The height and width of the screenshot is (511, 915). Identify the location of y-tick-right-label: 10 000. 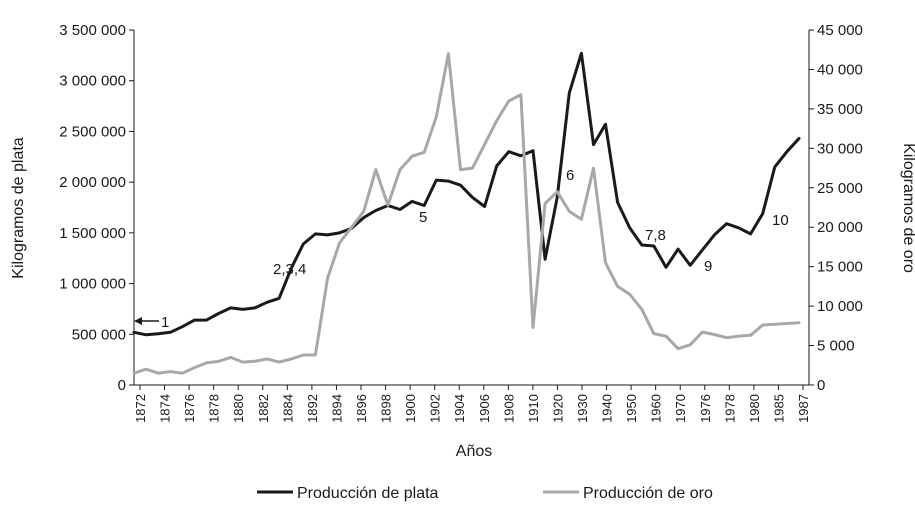
(840, 306).